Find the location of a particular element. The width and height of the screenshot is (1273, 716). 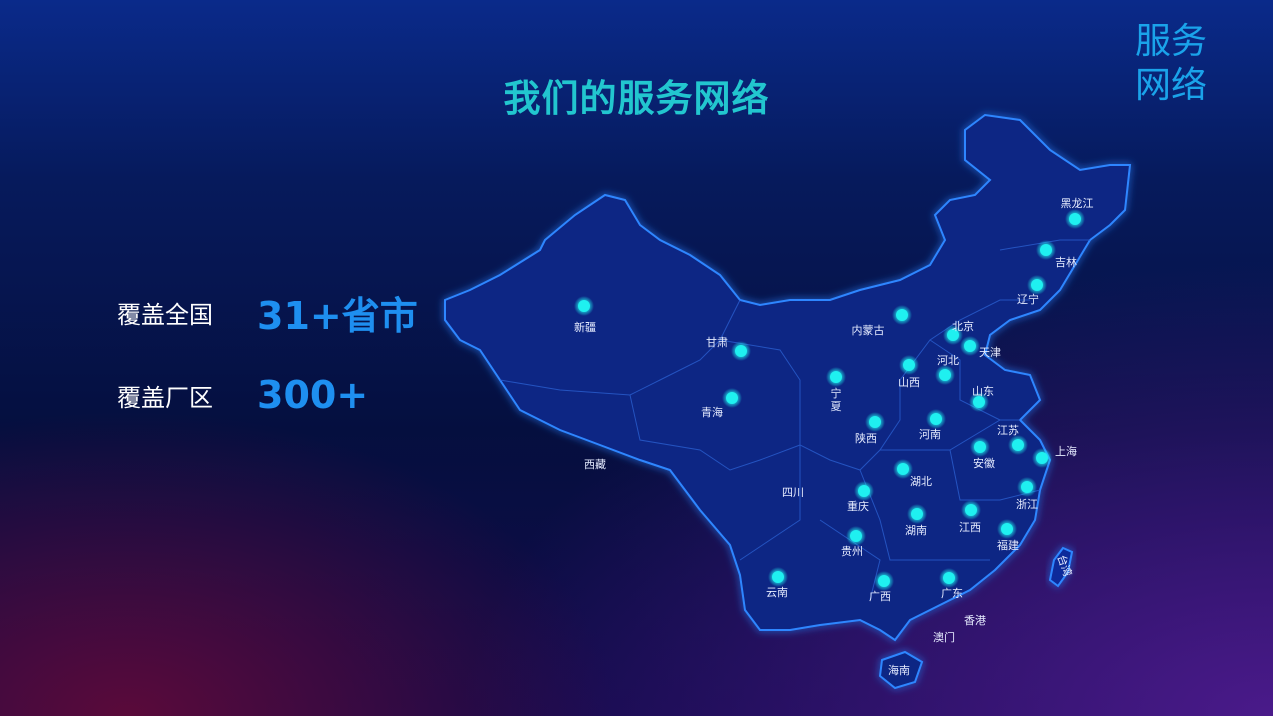

region-label: 海南 is located at coordinates (899, 670).